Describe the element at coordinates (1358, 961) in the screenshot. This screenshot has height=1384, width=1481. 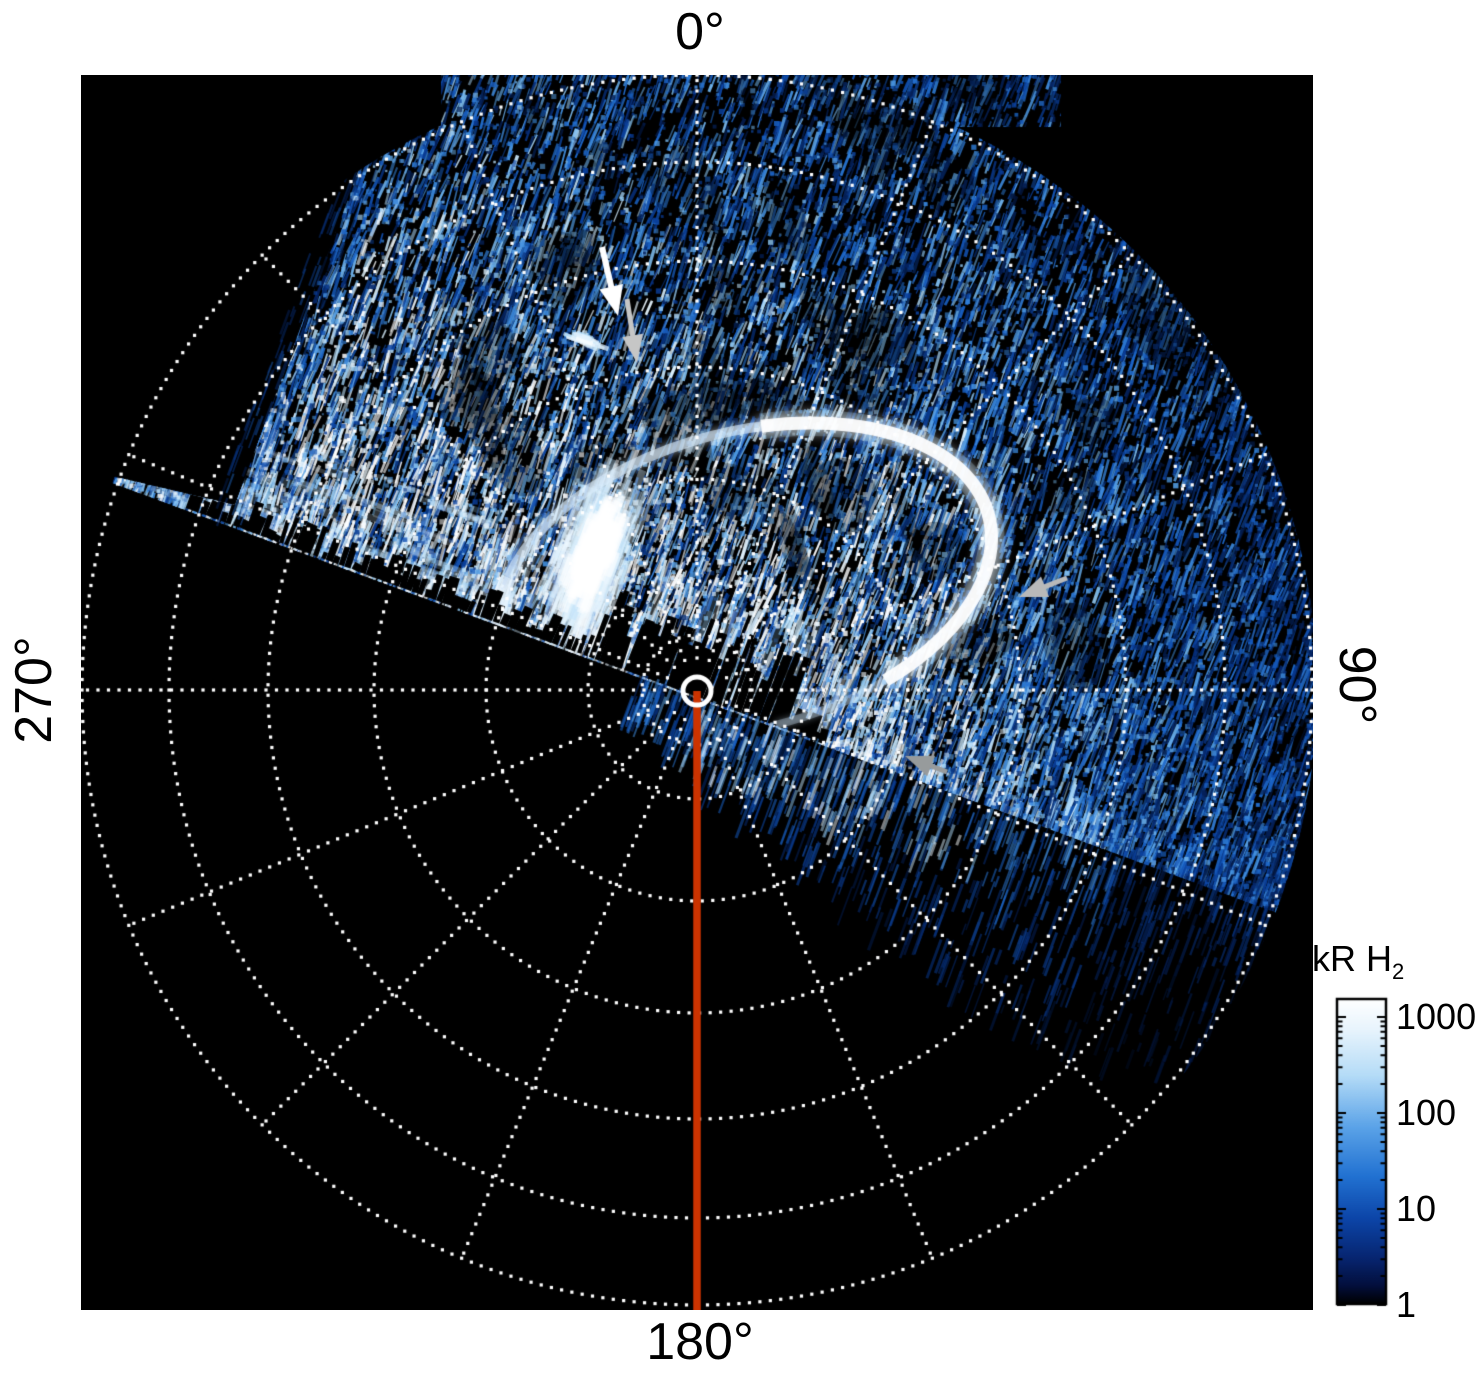
I see `colorbar-title: kR H2` at that location.